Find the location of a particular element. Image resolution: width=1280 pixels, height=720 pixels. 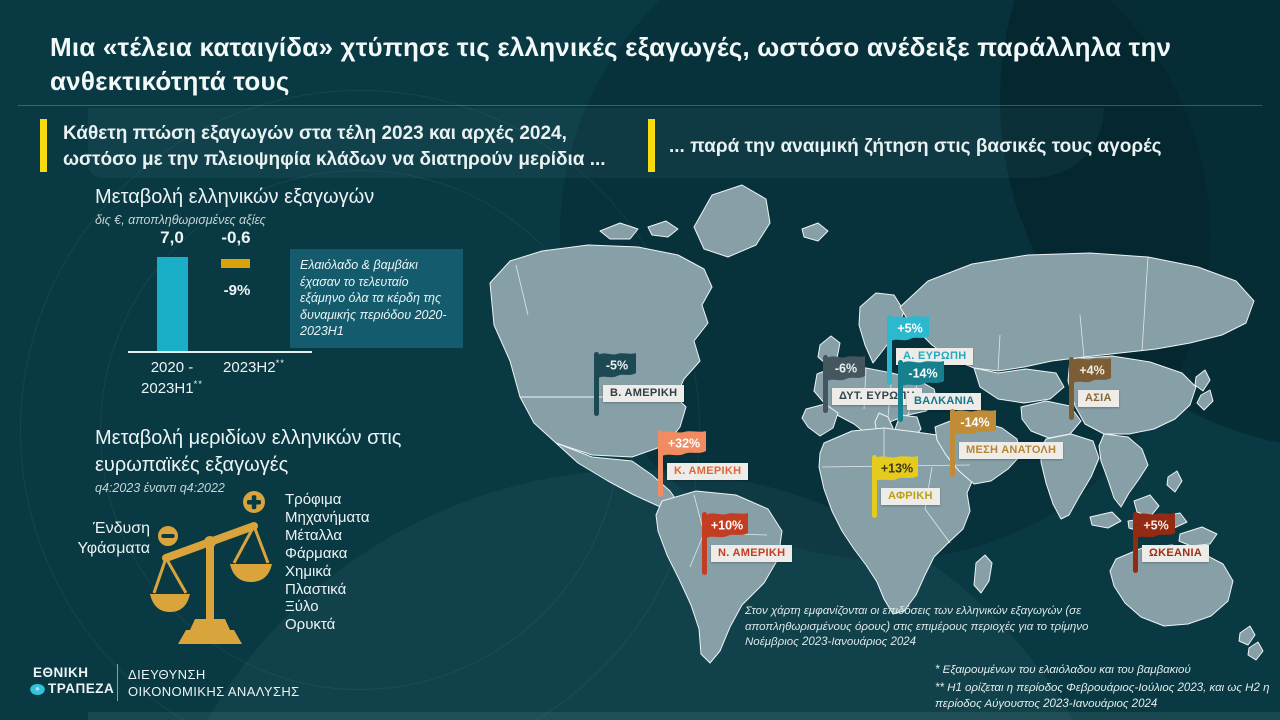

balance-scale-icon is located at coordinates (211, 567).